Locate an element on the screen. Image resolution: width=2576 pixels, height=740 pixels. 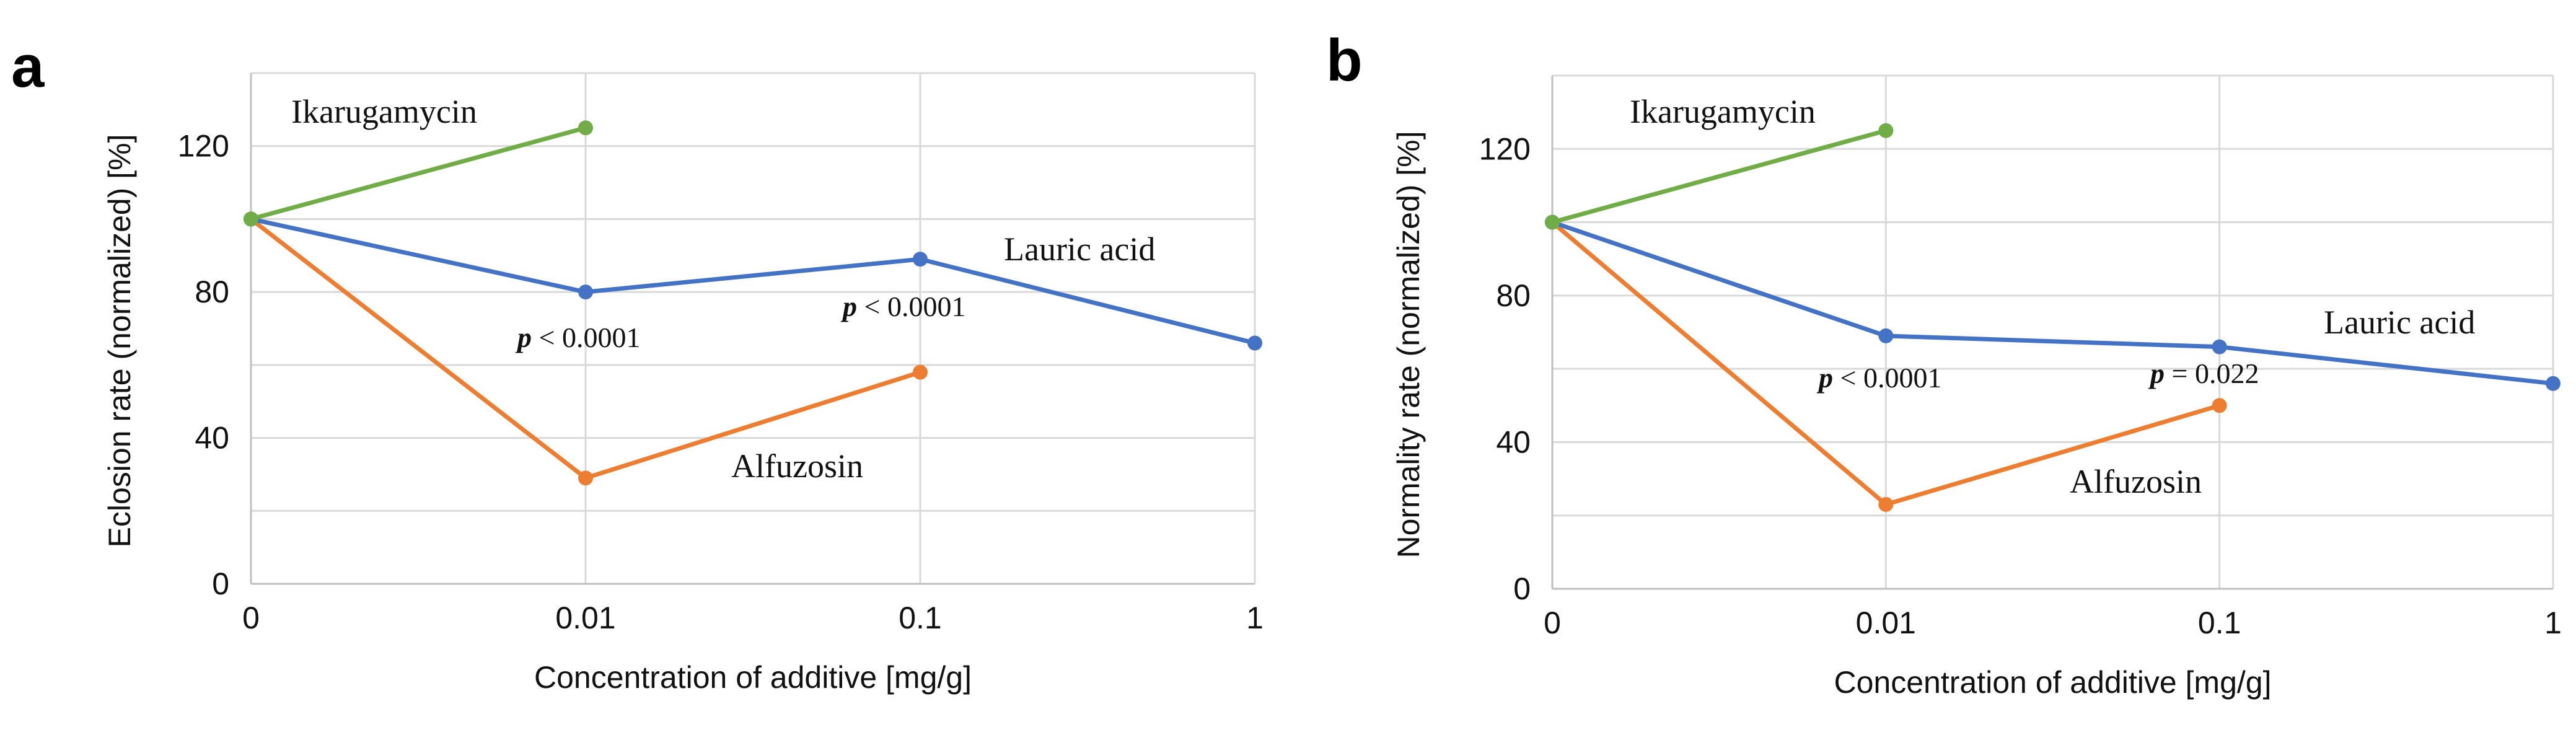
p-value-text: = 0.022 is located at coordinates (2212, 373).